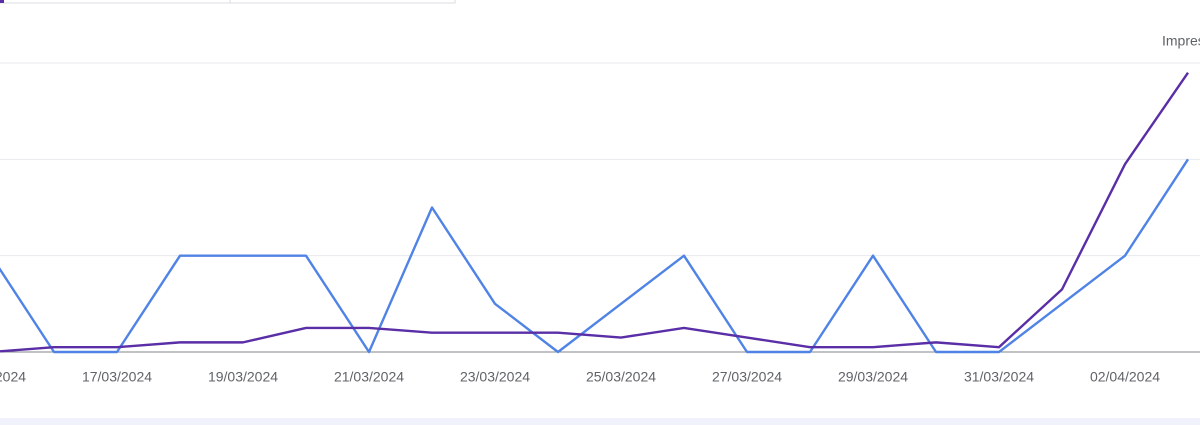 Image resolution: width=1200 pixels, height=425 pixels. What do you see at coordinates (600, 421) in the screenshot?
I see `footer-band` at bounding box center [600, 421].